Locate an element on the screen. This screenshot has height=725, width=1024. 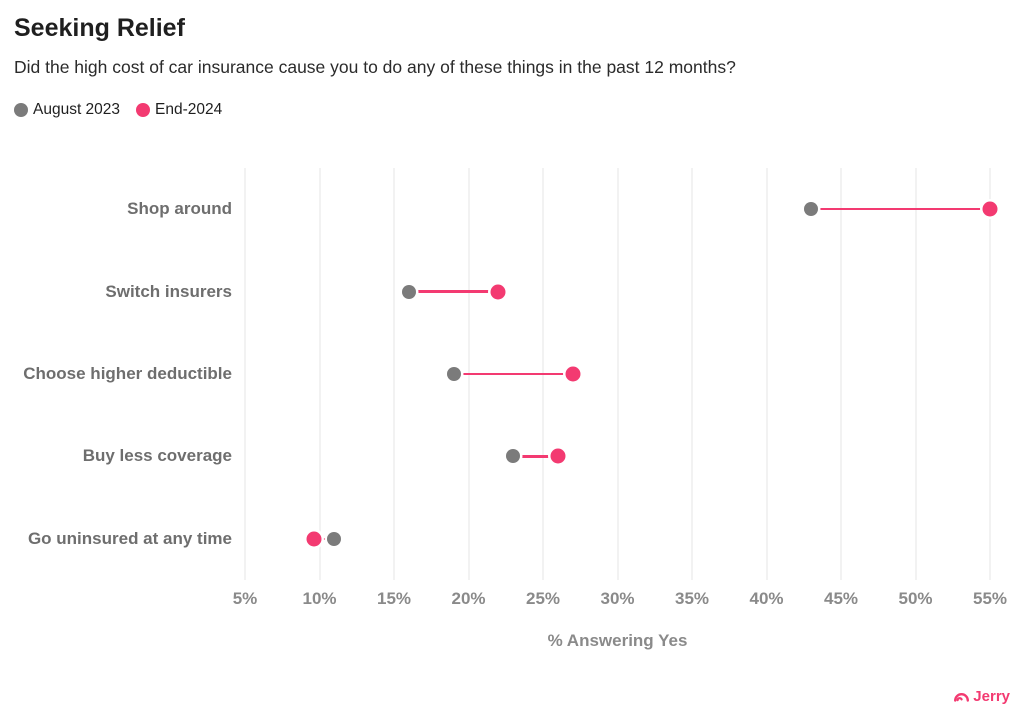
x-tick-label: 30% is located at coordinates (617, 598).